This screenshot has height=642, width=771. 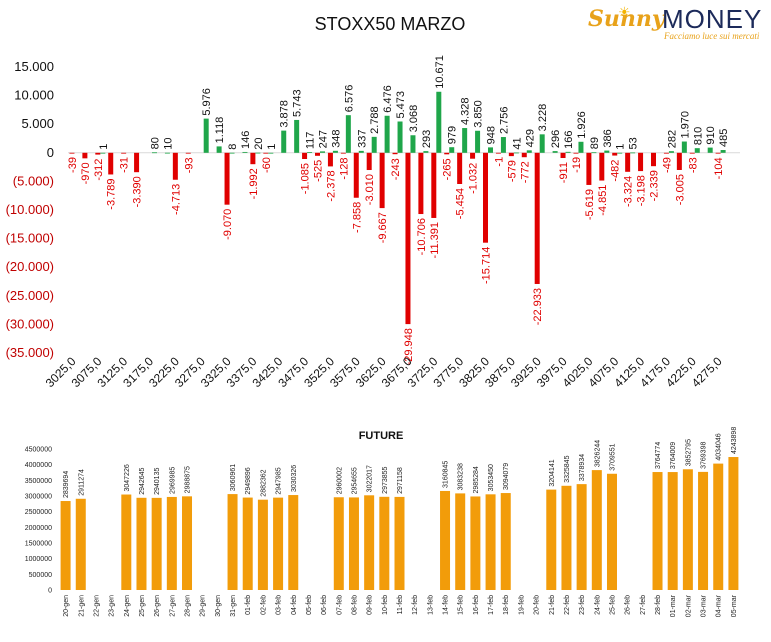 I want to click on future-x-tick-label: 22-feb, so click(x=567, y=605).